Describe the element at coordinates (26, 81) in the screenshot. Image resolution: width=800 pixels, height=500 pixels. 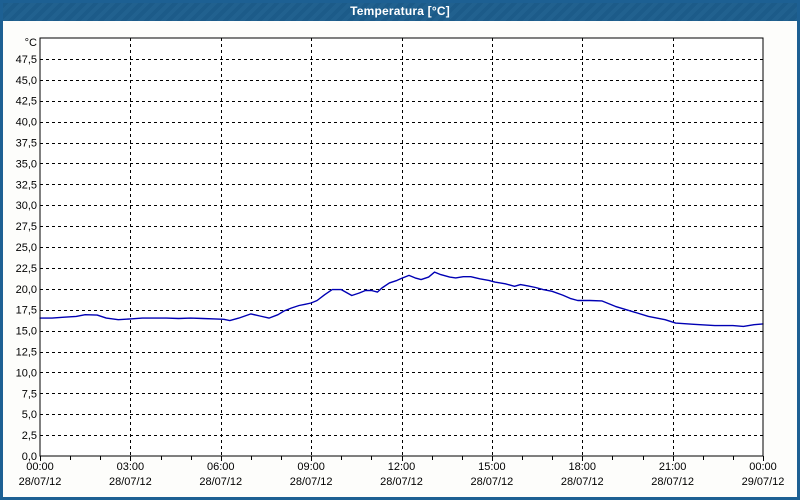
I see `y-axis-label: 45,0` at that location.